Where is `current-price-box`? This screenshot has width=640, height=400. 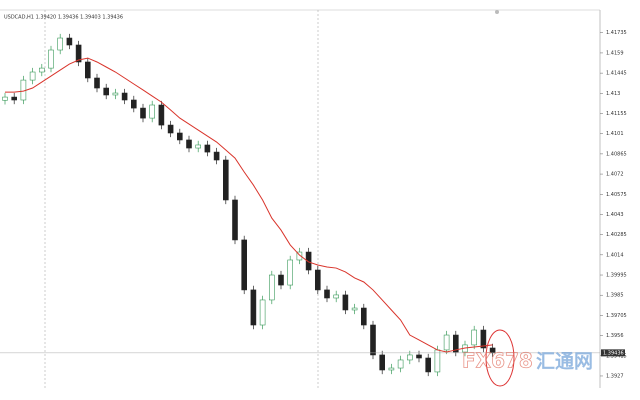 current-price-box is located at coordinates (613, 353).